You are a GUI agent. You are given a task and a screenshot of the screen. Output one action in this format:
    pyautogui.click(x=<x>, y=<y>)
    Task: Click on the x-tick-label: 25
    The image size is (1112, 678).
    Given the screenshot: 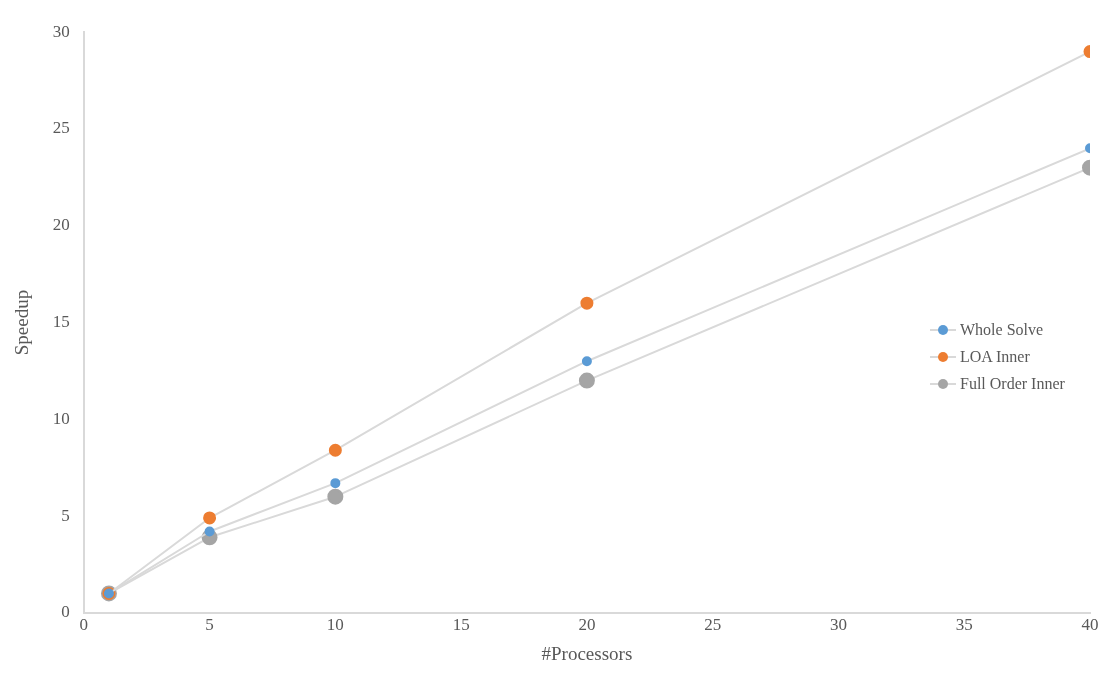 What is the action you would take?
    pyautogui.click(x=713, y=625)
    